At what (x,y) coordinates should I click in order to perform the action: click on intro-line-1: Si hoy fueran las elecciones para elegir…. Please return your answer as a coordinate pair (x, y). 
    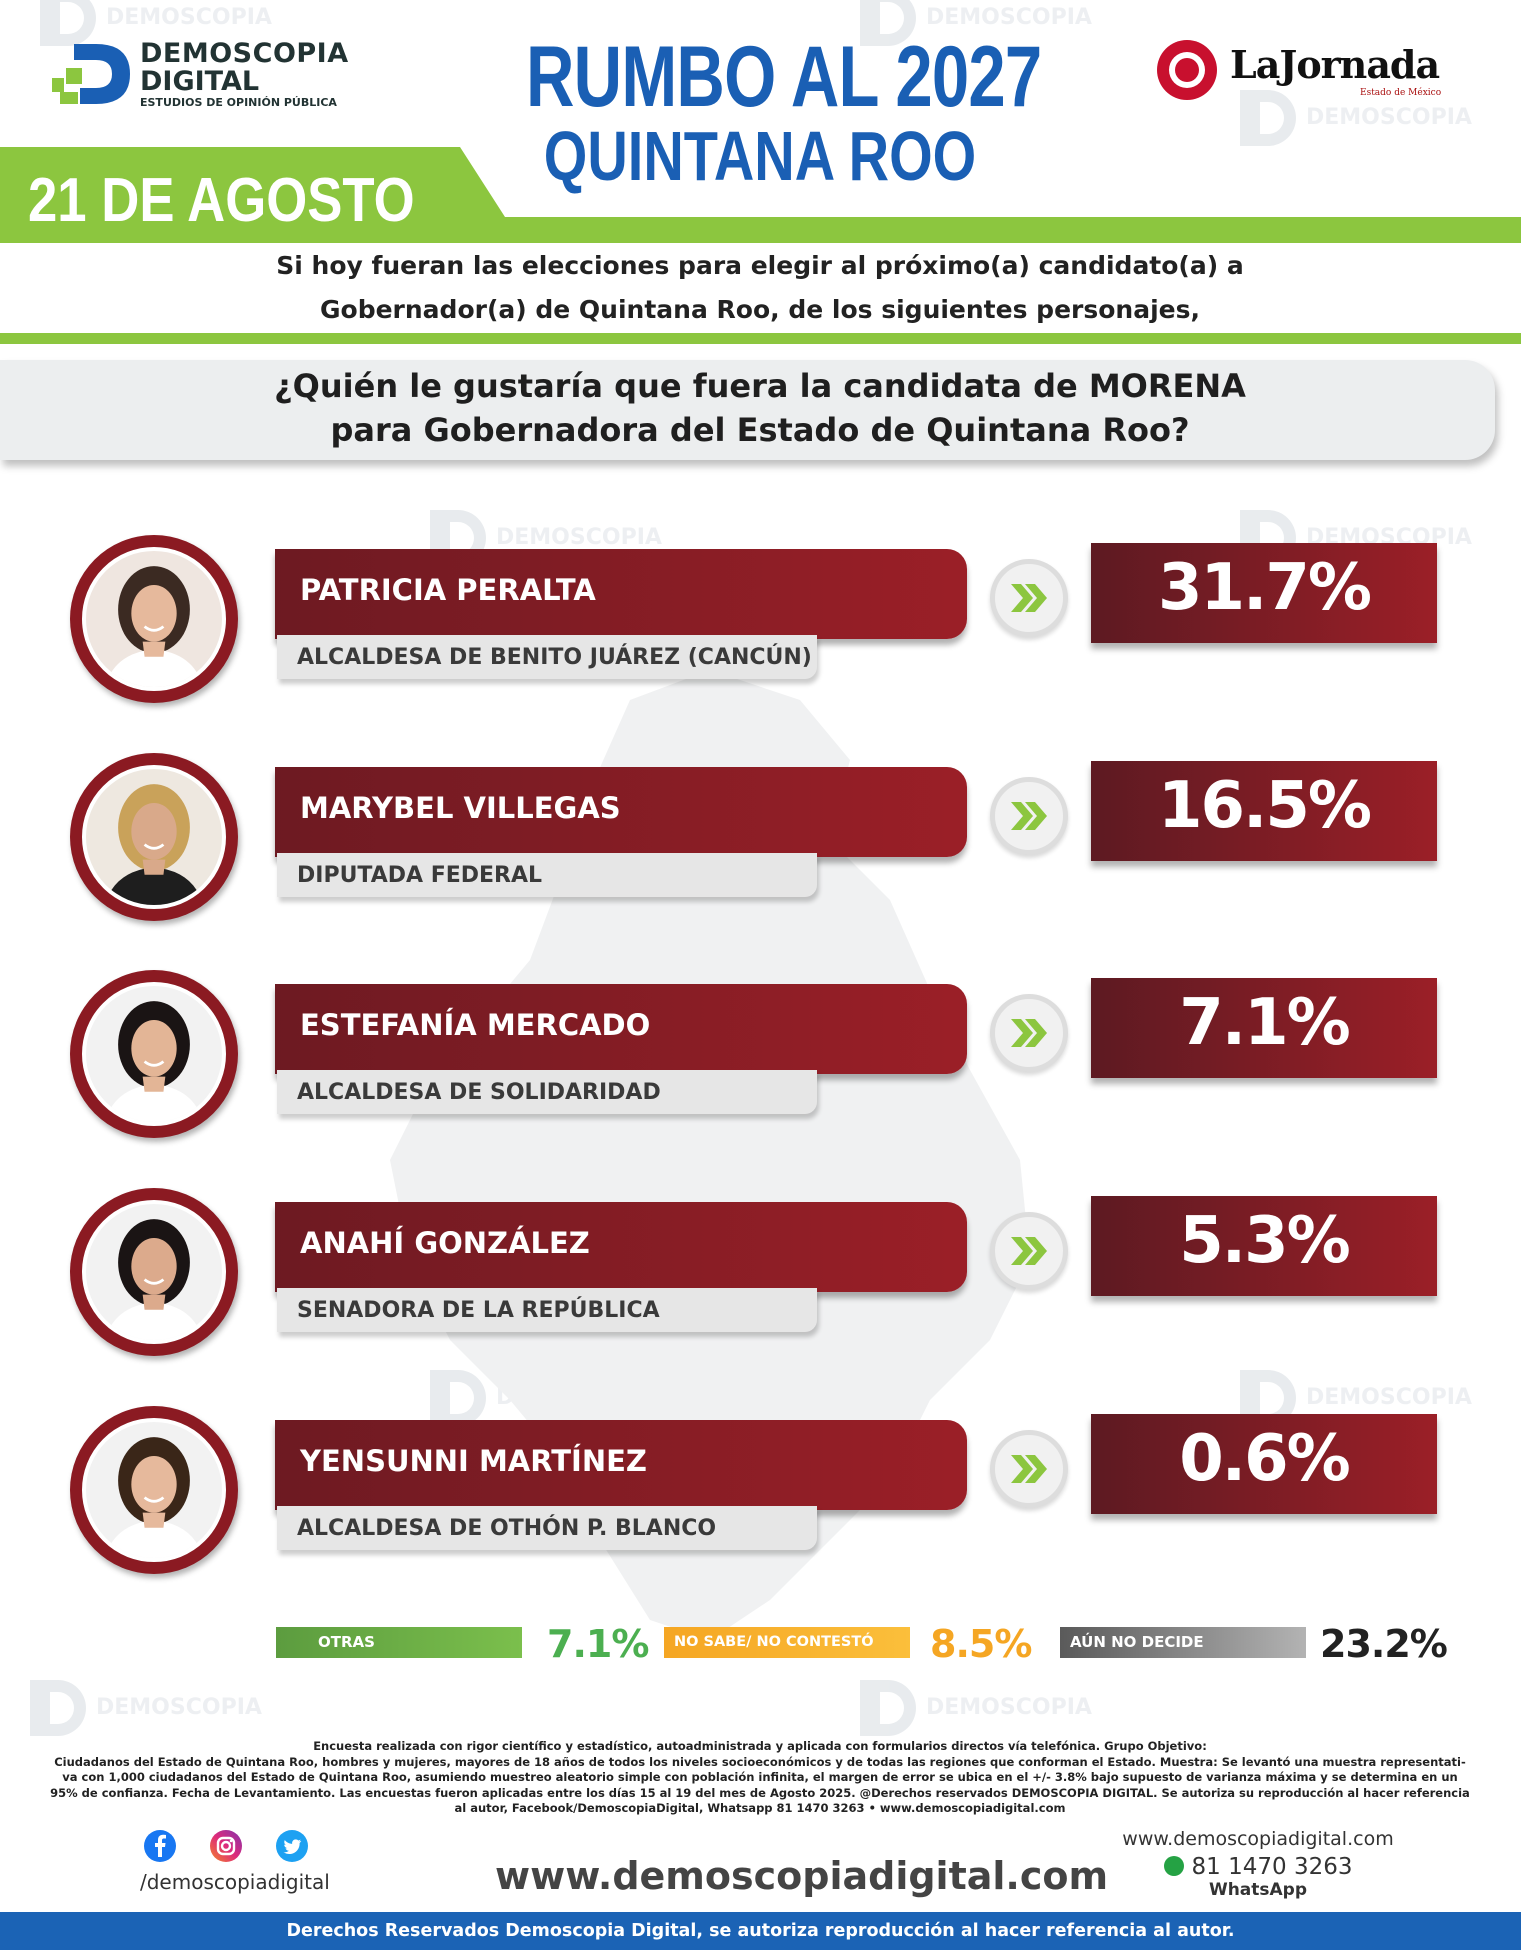
    Looking at the image, I should click on (760, 265).